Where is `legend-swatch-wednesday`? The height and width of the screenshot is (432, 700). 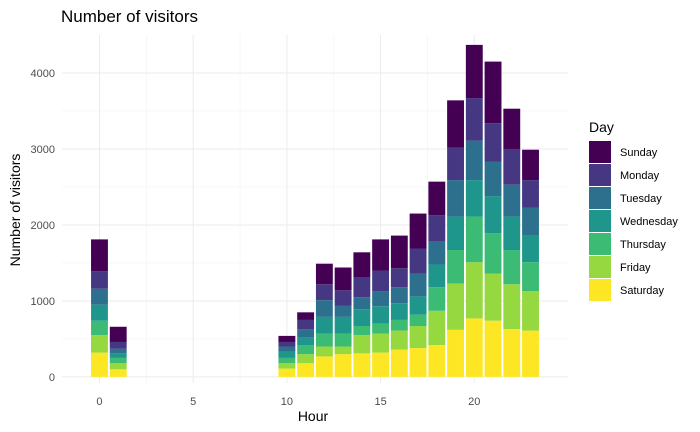 legend-swatch-wednesday is located at coordinates (600, 221).